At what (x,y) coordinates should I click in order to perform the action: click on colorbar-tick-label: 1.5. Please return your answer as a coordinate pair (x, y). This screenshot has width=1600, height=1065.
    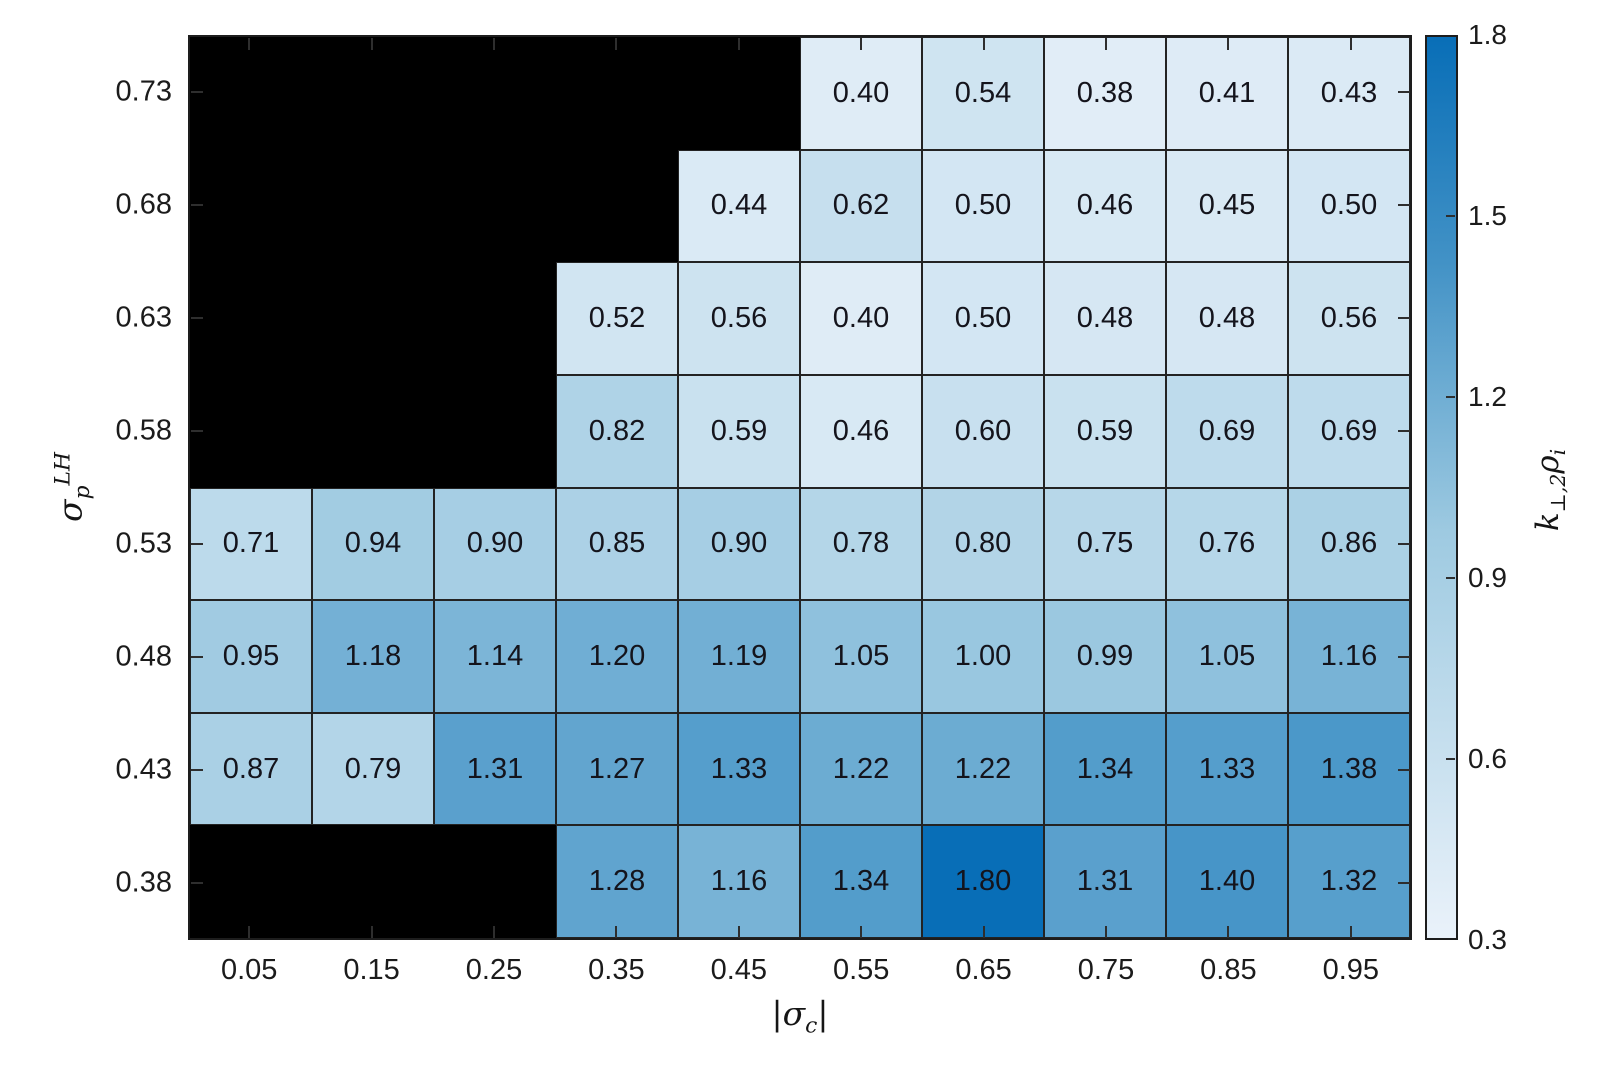
    Looking at the image, I should click on (1487, 215).